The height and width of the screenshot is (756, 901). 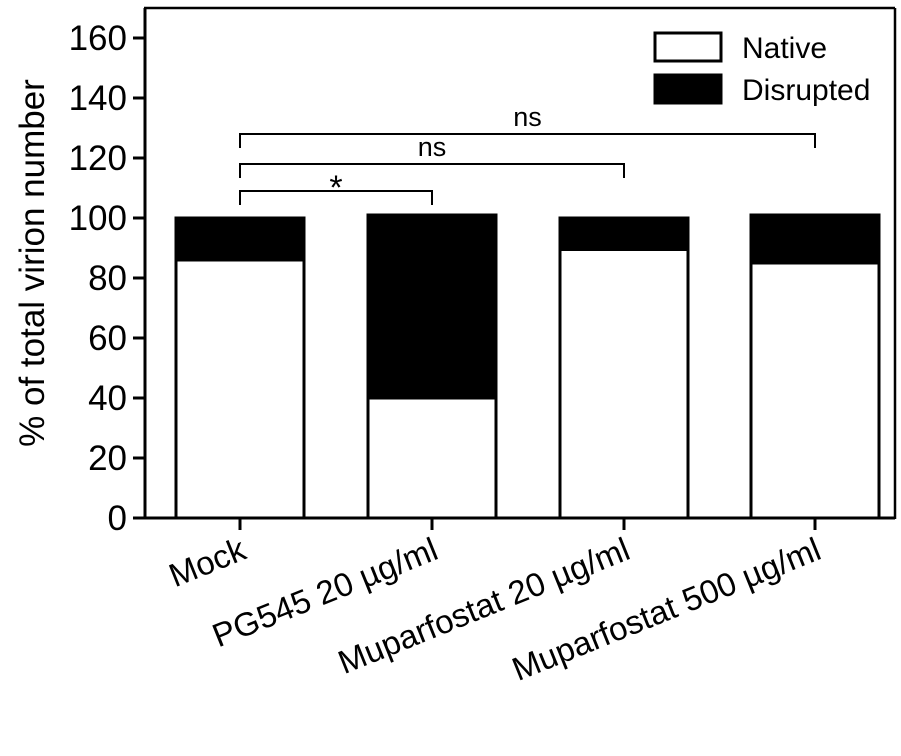 I want to click on y-tick-label: 80, so click(x=107, y=278).